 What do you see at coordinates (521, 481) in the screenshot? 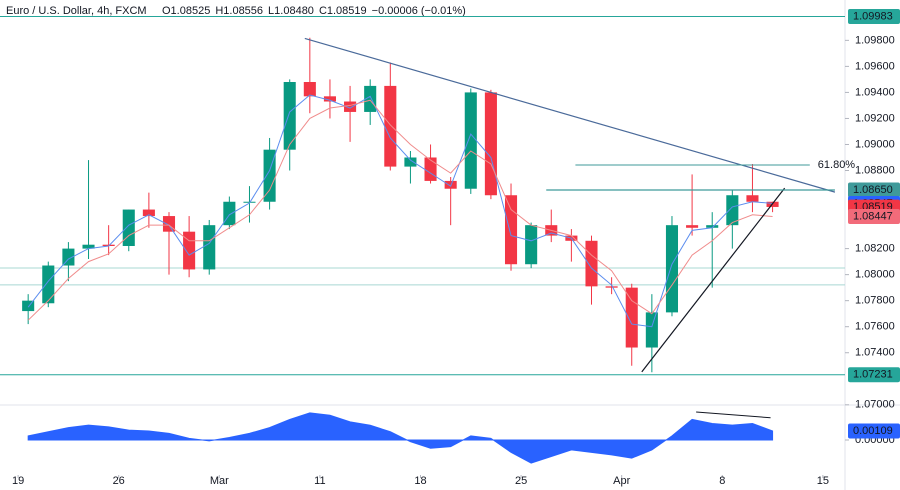
I see `x-tick-label: 25` at bounding box center [521, 481].